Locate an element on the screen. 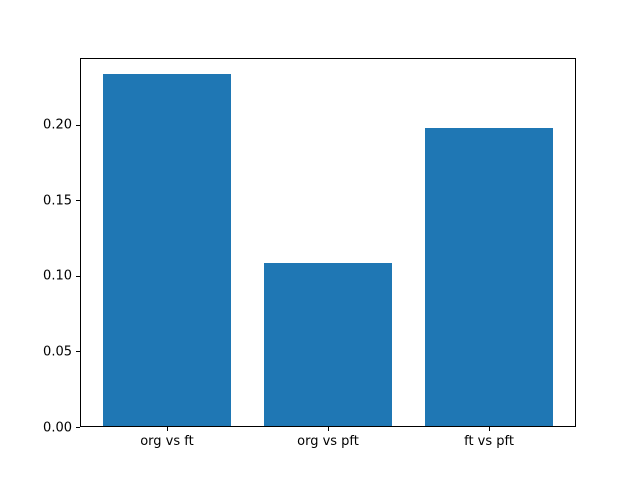 Image resolution: width=640 pixels, height=480 pixels. y-tick-label: 0.00 is located at coordinates (57, 427).